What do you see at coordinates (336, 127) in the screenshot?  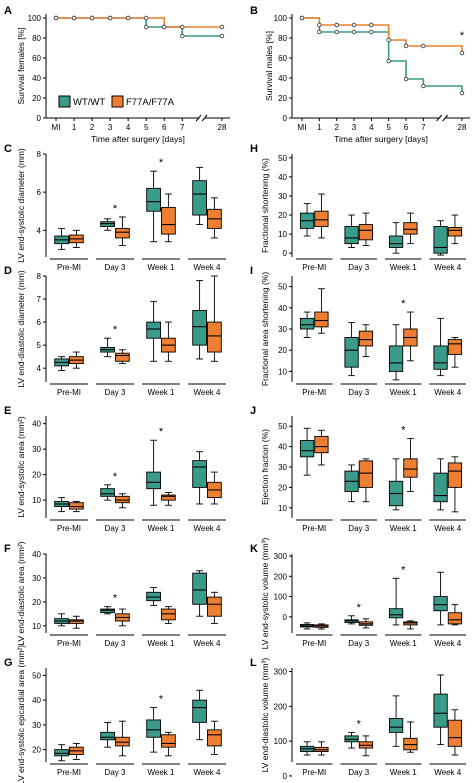 I see `x-tick-label: 2` at bounding box center [336, 127].